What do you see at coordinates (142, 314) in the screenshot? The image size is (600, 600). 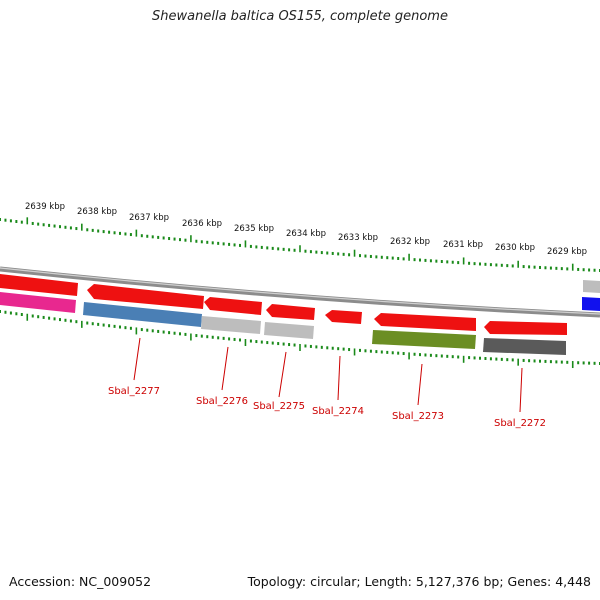 I see `feature-bar-blue` at bounding box center [142, 314].